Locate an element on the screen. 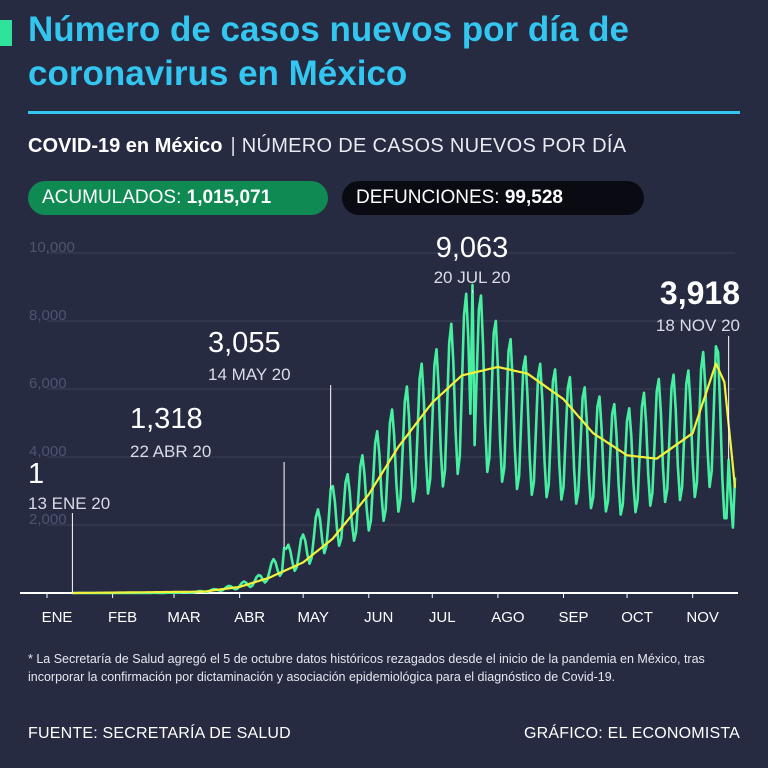 The width and height of the screenshot is (768, 768). y-tick-label: 10,000 is located at coordinates (52, 247).